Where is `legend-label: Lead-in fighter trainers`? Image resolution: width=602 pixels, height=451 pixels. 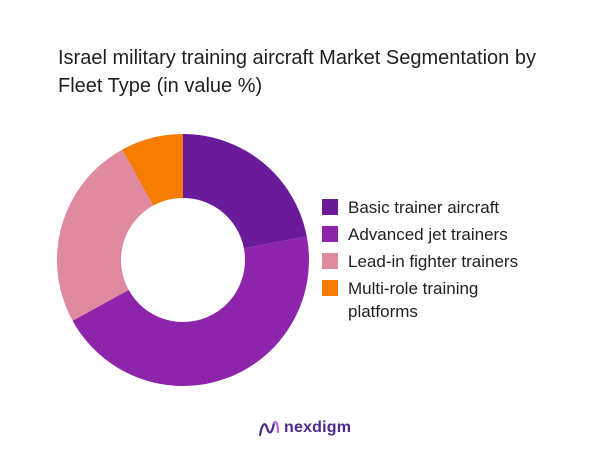 legend-label: Lead-in fighter trainers is located at coordinates (433, 261).